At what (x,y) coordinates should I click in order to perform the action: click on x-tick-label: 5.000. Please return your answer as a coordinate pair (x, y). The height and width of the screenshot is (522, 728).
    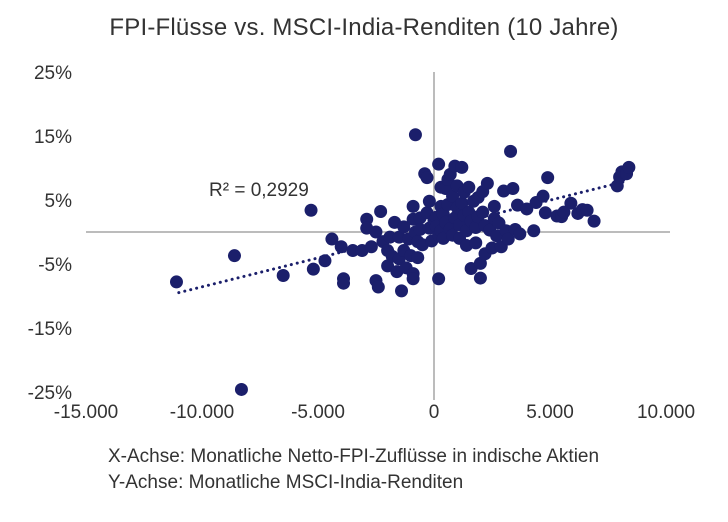
    Looking at the image, I should click on (550, 412).